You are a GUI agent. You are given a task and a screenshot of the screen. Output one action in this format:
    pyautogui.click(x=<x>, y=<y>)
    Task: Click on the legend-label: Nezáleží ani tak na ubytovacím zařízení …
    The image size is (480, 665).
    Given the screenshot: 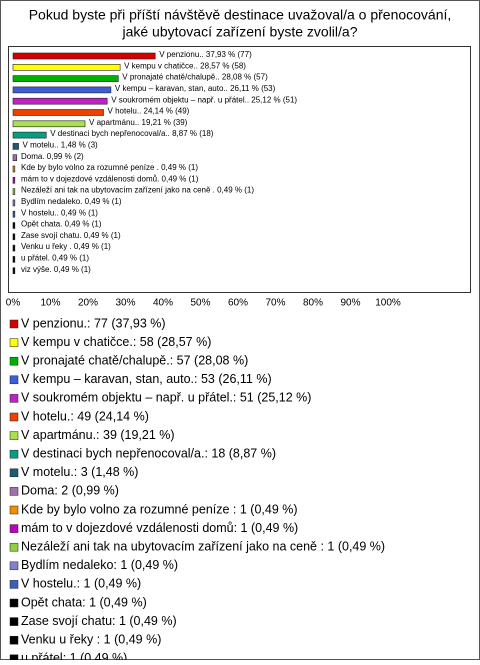 What is the action you would take?
    pyautogui.click(x=203, y=546)
    